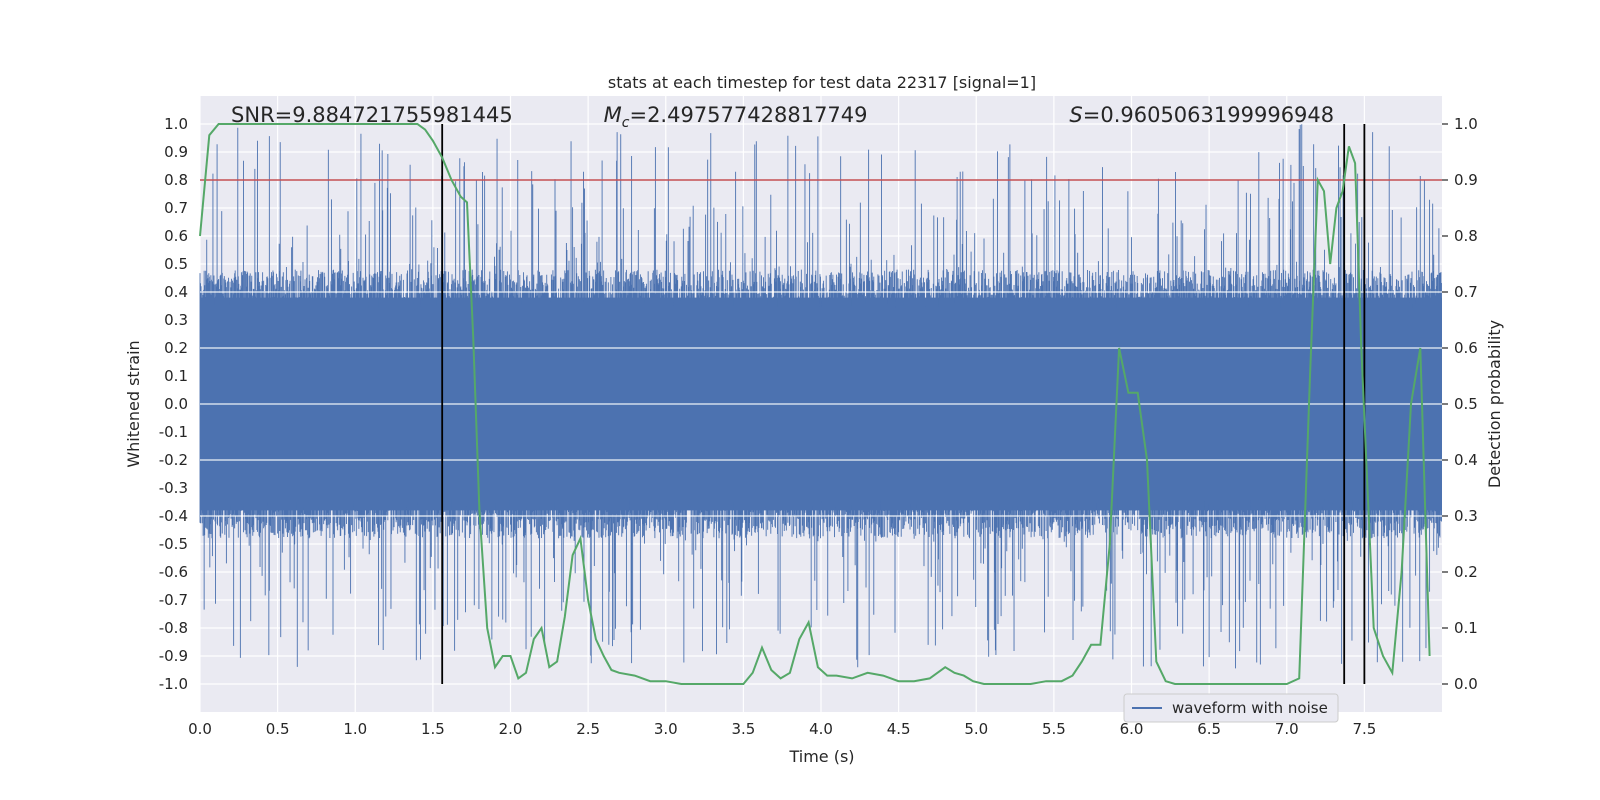 Image resolution: width=1600 pixels, height=800 pixels. What do you see at coordinates (173, 488) in the screenshot?
I see `y-tick-label: -0.3` at bounding box center [173, 488].